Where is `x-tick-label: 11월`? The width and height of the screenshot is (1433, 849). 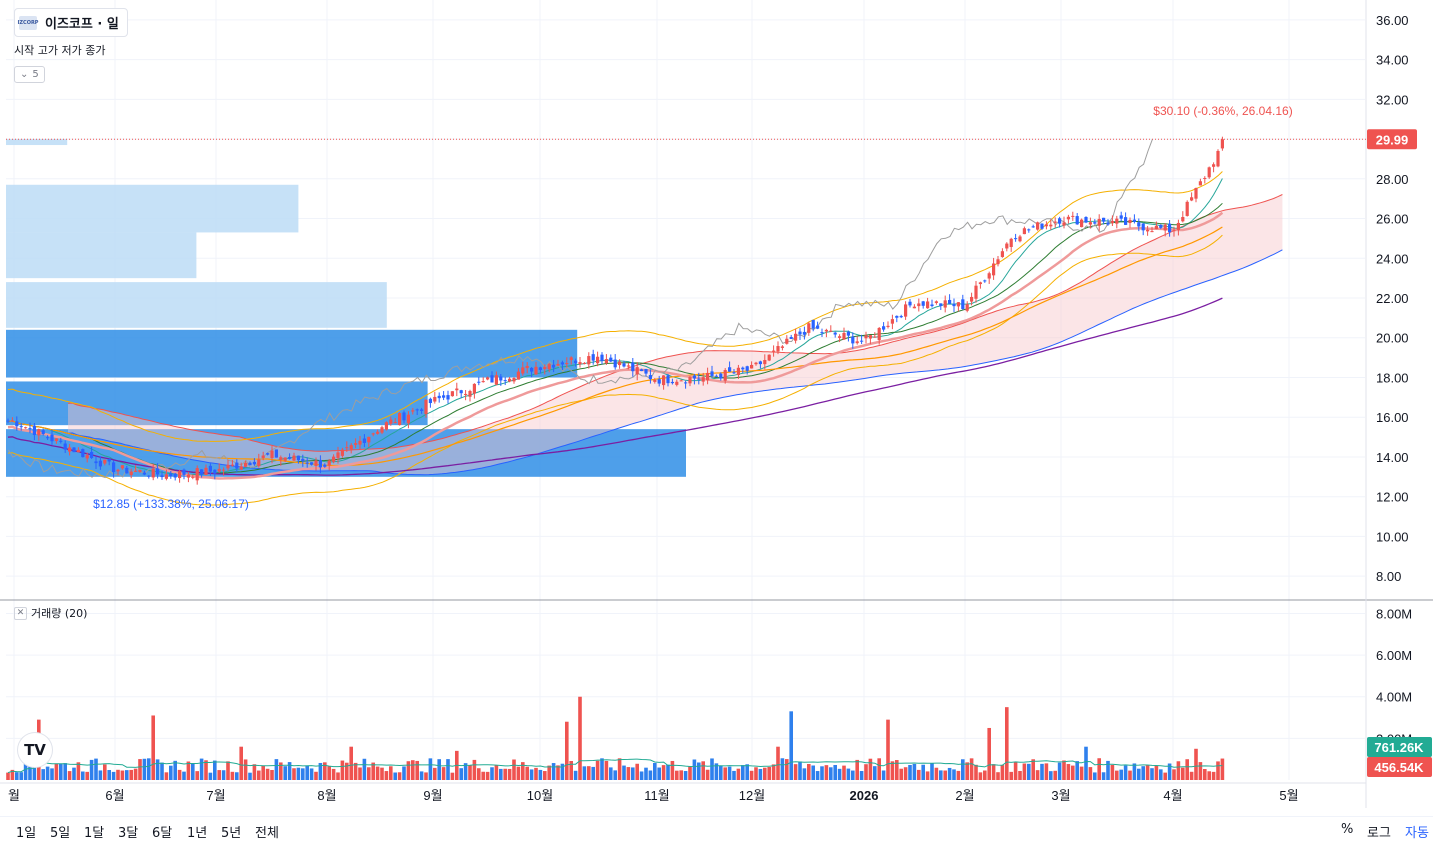
x-tick-label: 11월 is located at coordinates (656, 795).